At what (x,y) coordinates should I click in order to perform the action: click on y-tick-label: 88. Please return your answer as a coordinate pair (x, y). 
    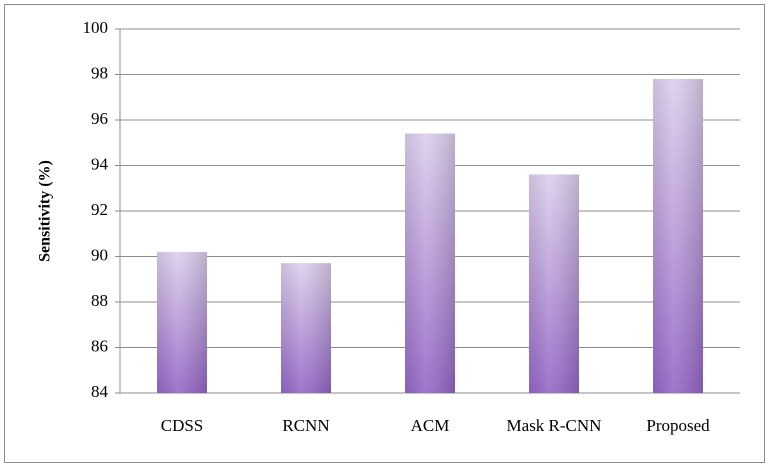
    Looking at the image, I should click on (99, 300).